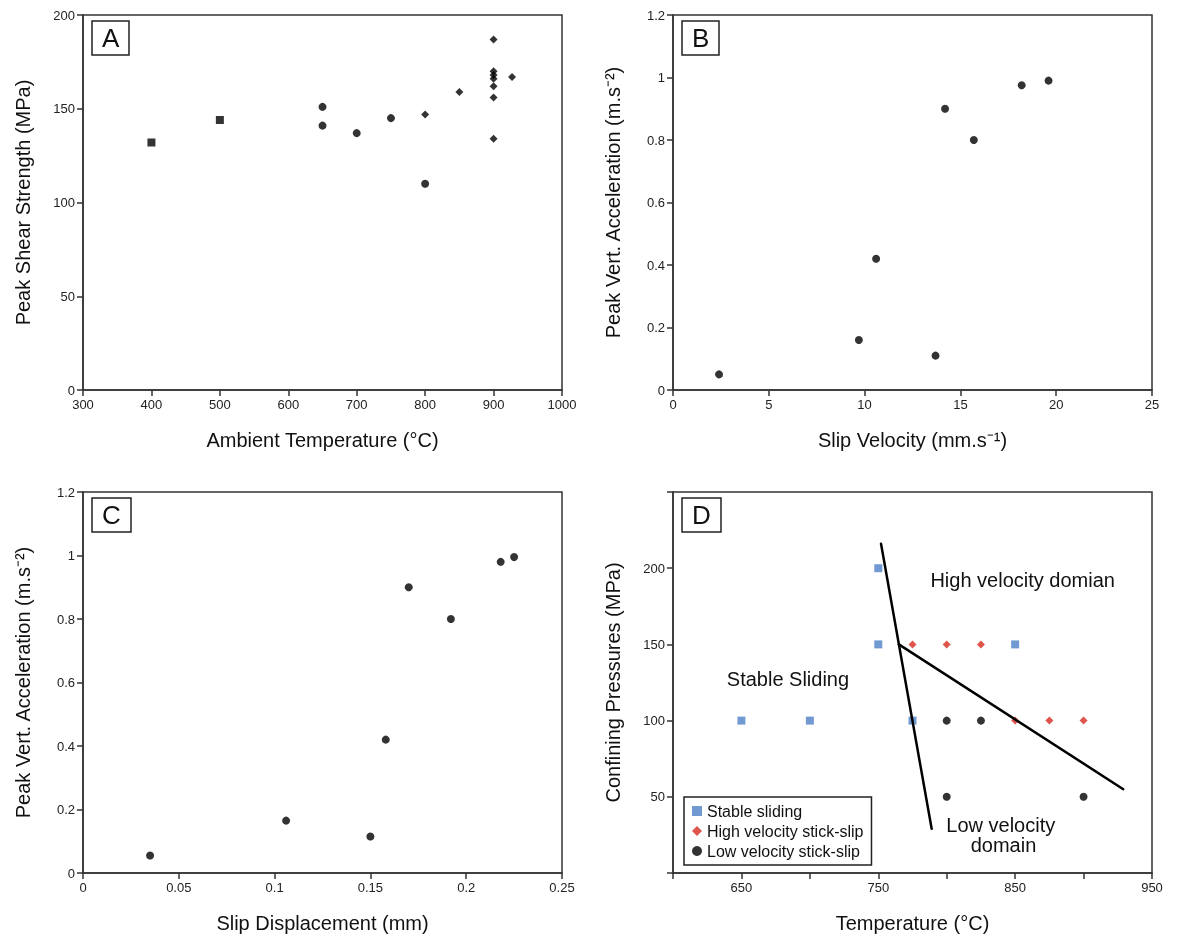 Image resolution: width=1180 pixels, height=938 pixels. I want to click on x-tick-label: 0.1, so click(274, 887).